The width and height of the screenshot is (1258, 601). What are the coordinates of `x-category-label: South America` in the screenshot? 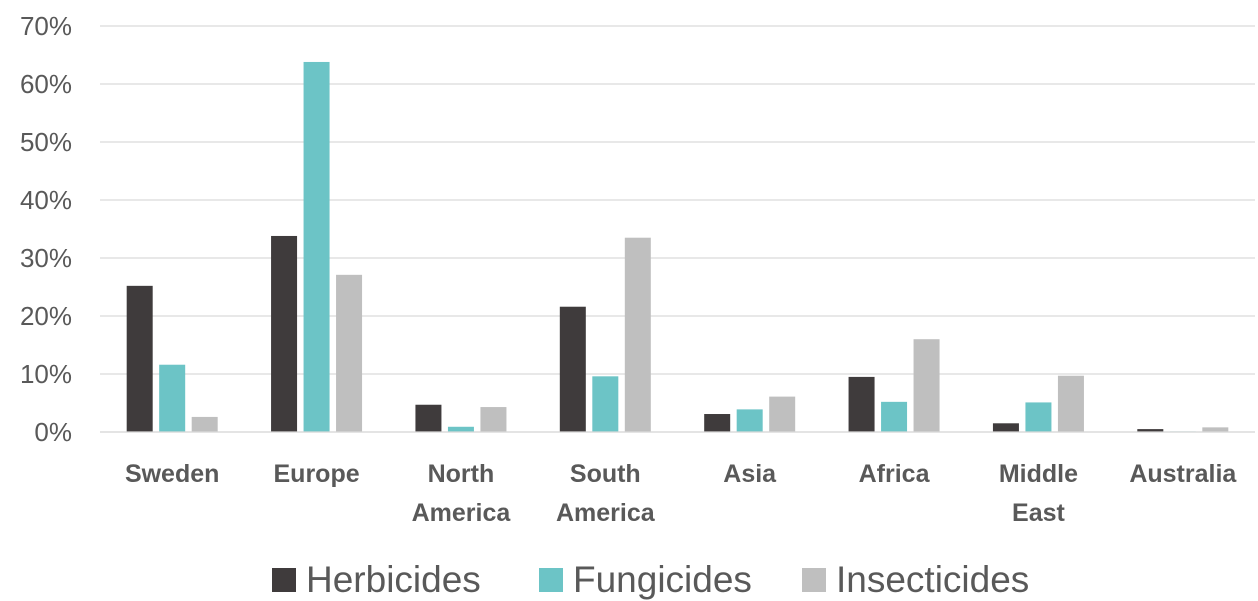 It's located at (606, 493).